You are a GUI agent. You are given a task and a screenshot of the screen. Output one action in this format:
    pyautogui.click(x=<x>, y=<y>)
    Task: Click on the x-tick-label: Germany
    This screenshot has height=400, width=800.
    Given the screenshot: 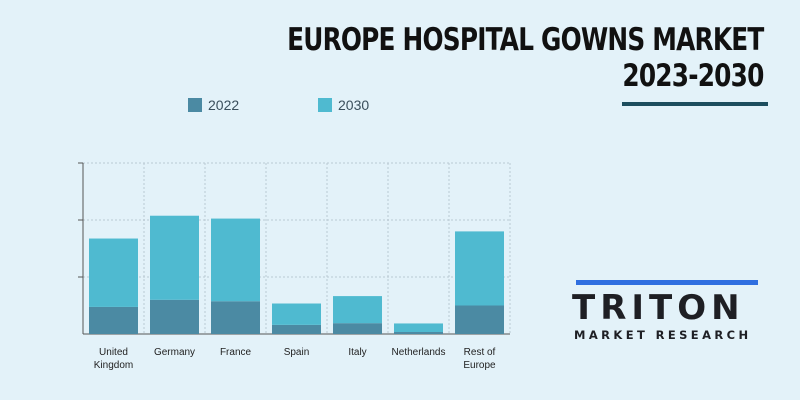 What is the action you would take?
    pyautogui.click(x=174, y=352)
    